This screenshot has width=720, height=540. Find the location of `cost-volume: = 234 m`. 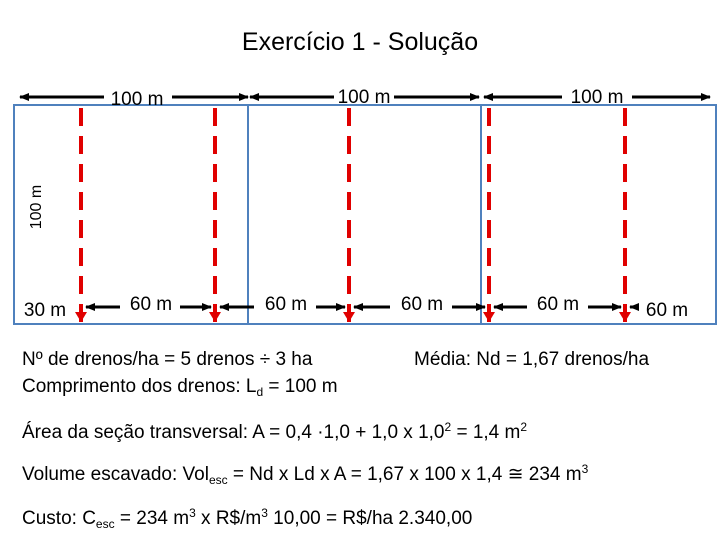

cost-volume: = 234 m is located at coordinates (152, 518).